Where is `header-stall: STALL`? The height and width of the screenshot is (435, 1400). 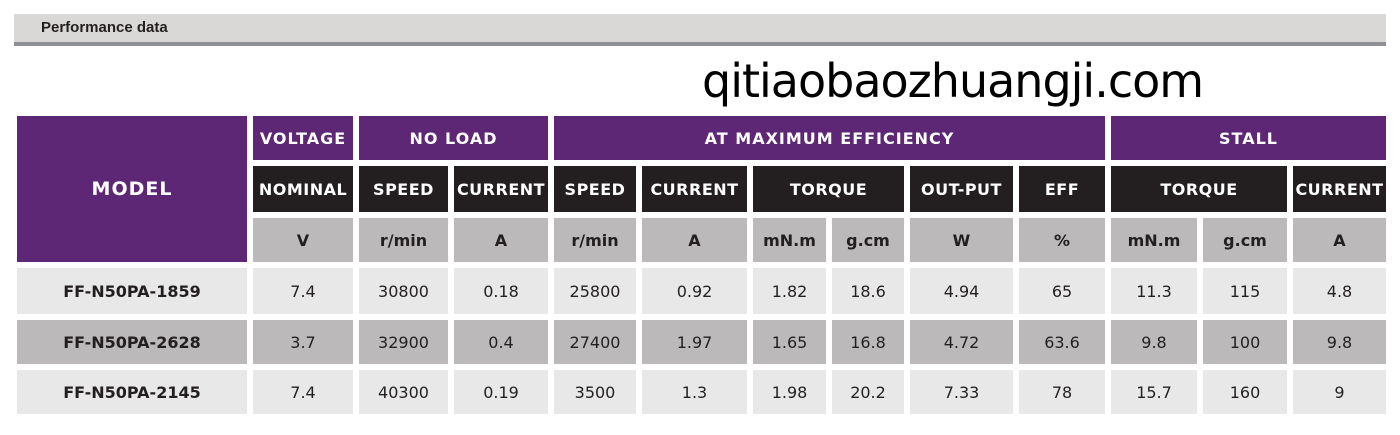
header-stall: STALL is located at coordinates (1248, 138).